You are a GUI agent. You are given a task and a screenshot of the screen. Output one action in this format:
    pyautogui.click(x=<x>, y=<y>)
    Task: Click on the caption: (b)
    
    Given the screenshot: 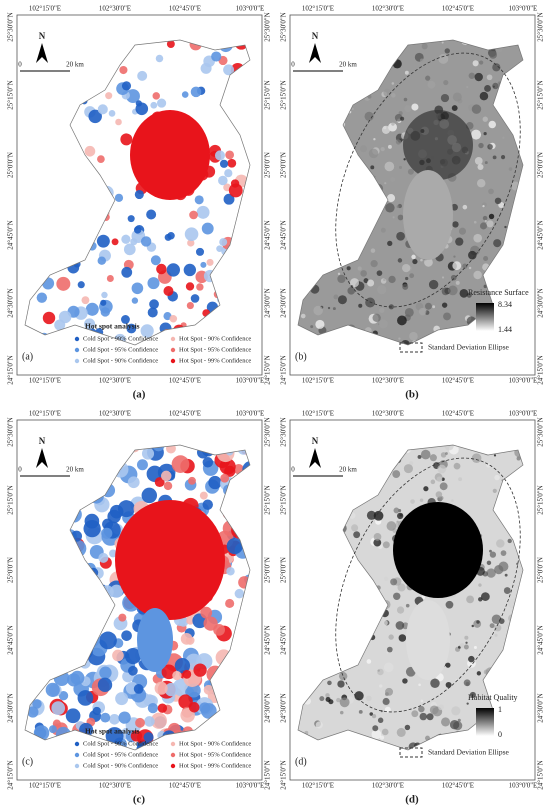 What is the action you would take?
    pyautogui.click(x=412, y=395)
    